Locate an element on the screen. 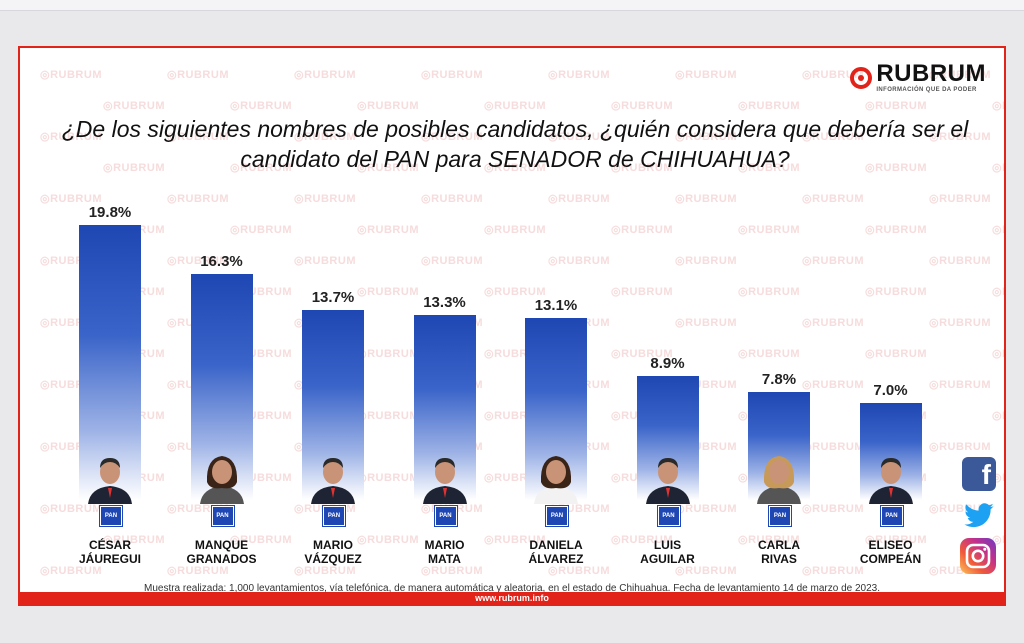  candidate-name: MARIO MATA is located at coordinates (444, 552).